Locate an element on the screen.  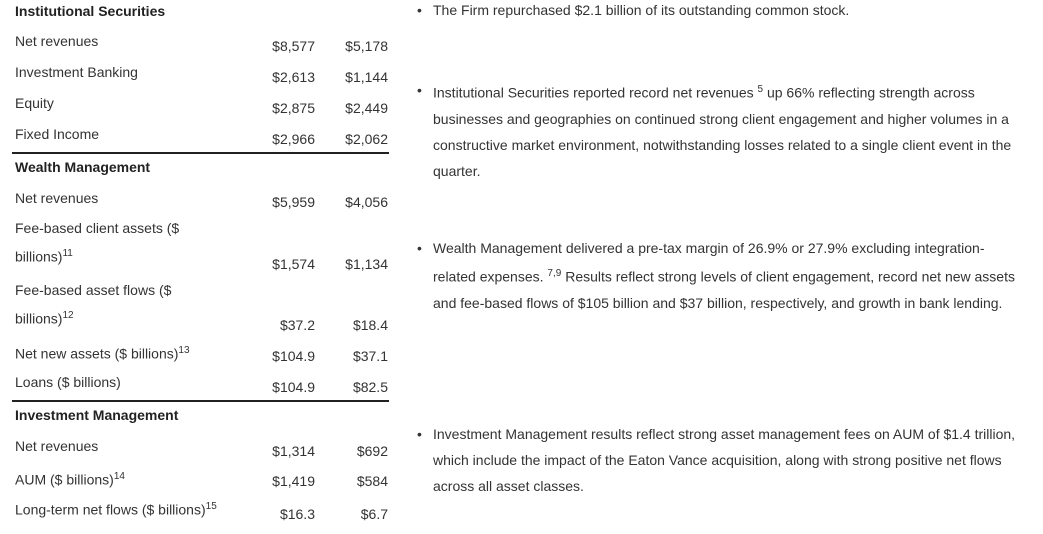
row-value-prior: $1,144 is located at coordinates (366, 77).